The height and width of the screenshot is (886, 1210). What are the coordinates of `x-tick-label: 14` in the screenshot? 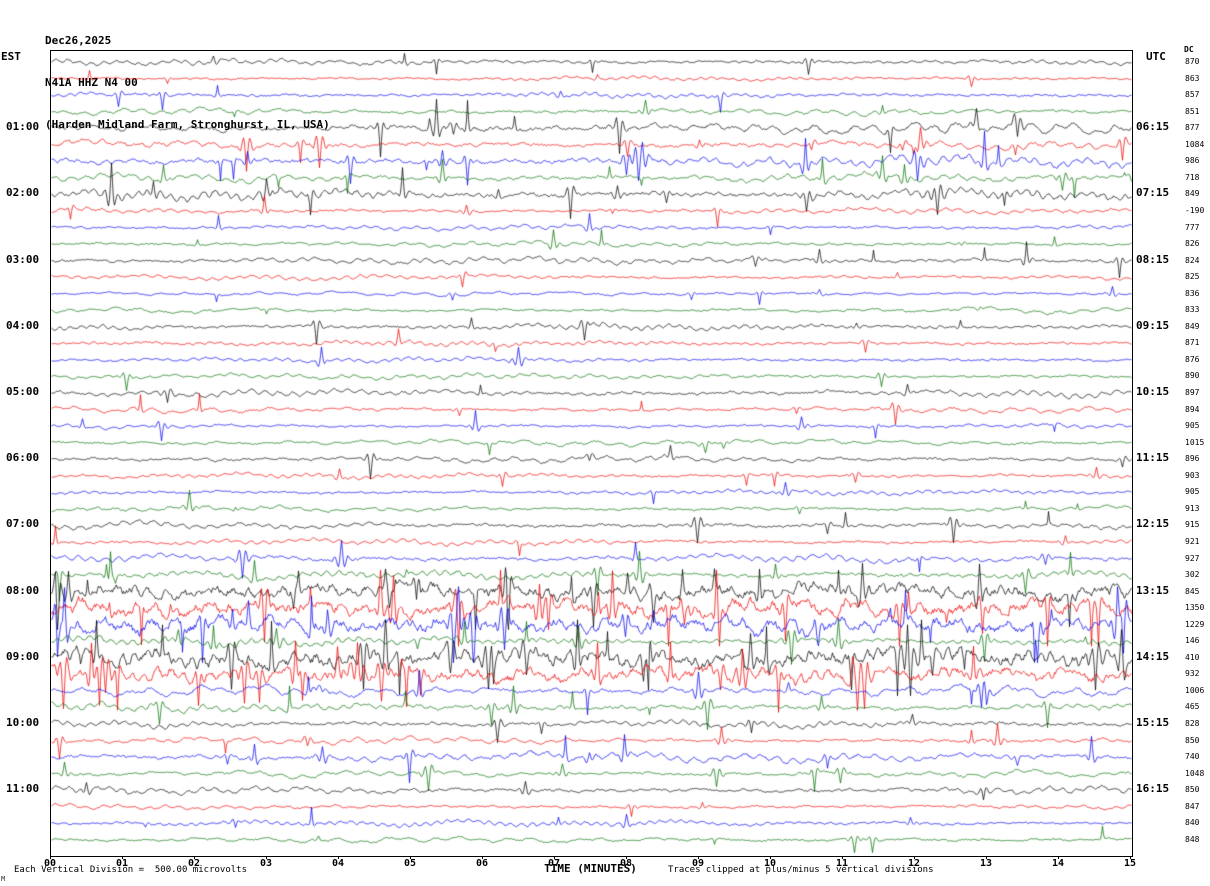 It's located at (1058, 863).